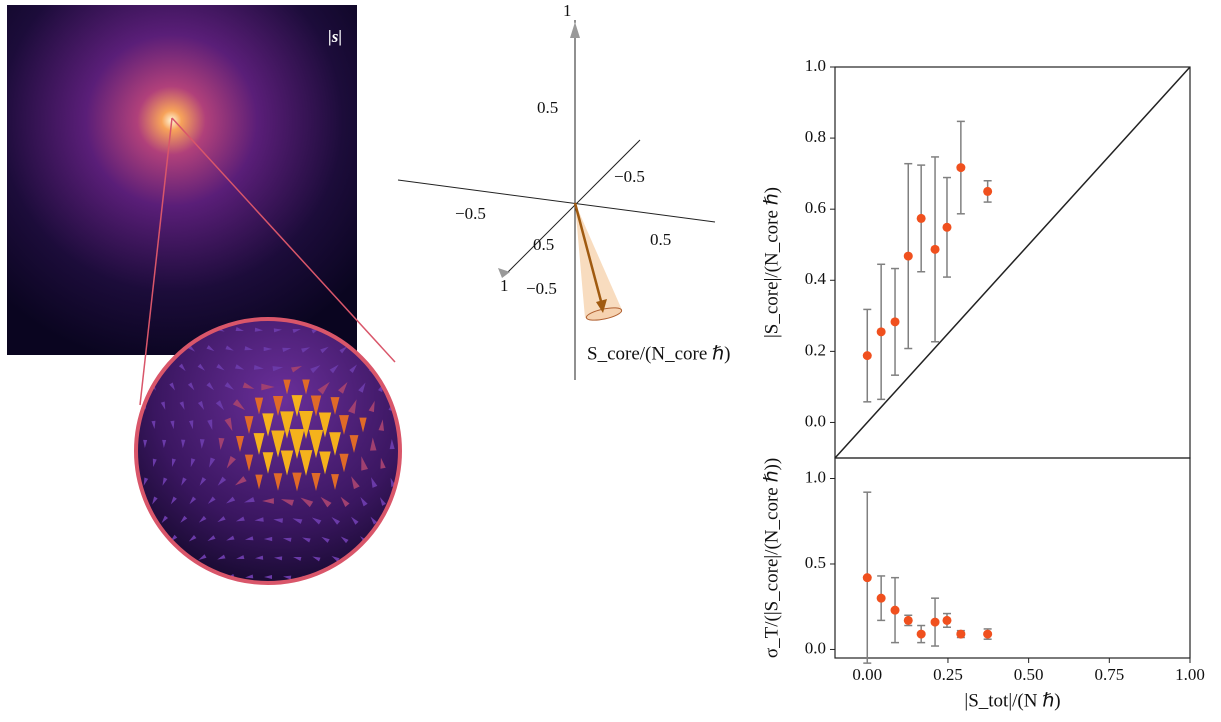  Describe the element at coordinates (283, 240) in the screenshot. I see `zoom-line` at that location.